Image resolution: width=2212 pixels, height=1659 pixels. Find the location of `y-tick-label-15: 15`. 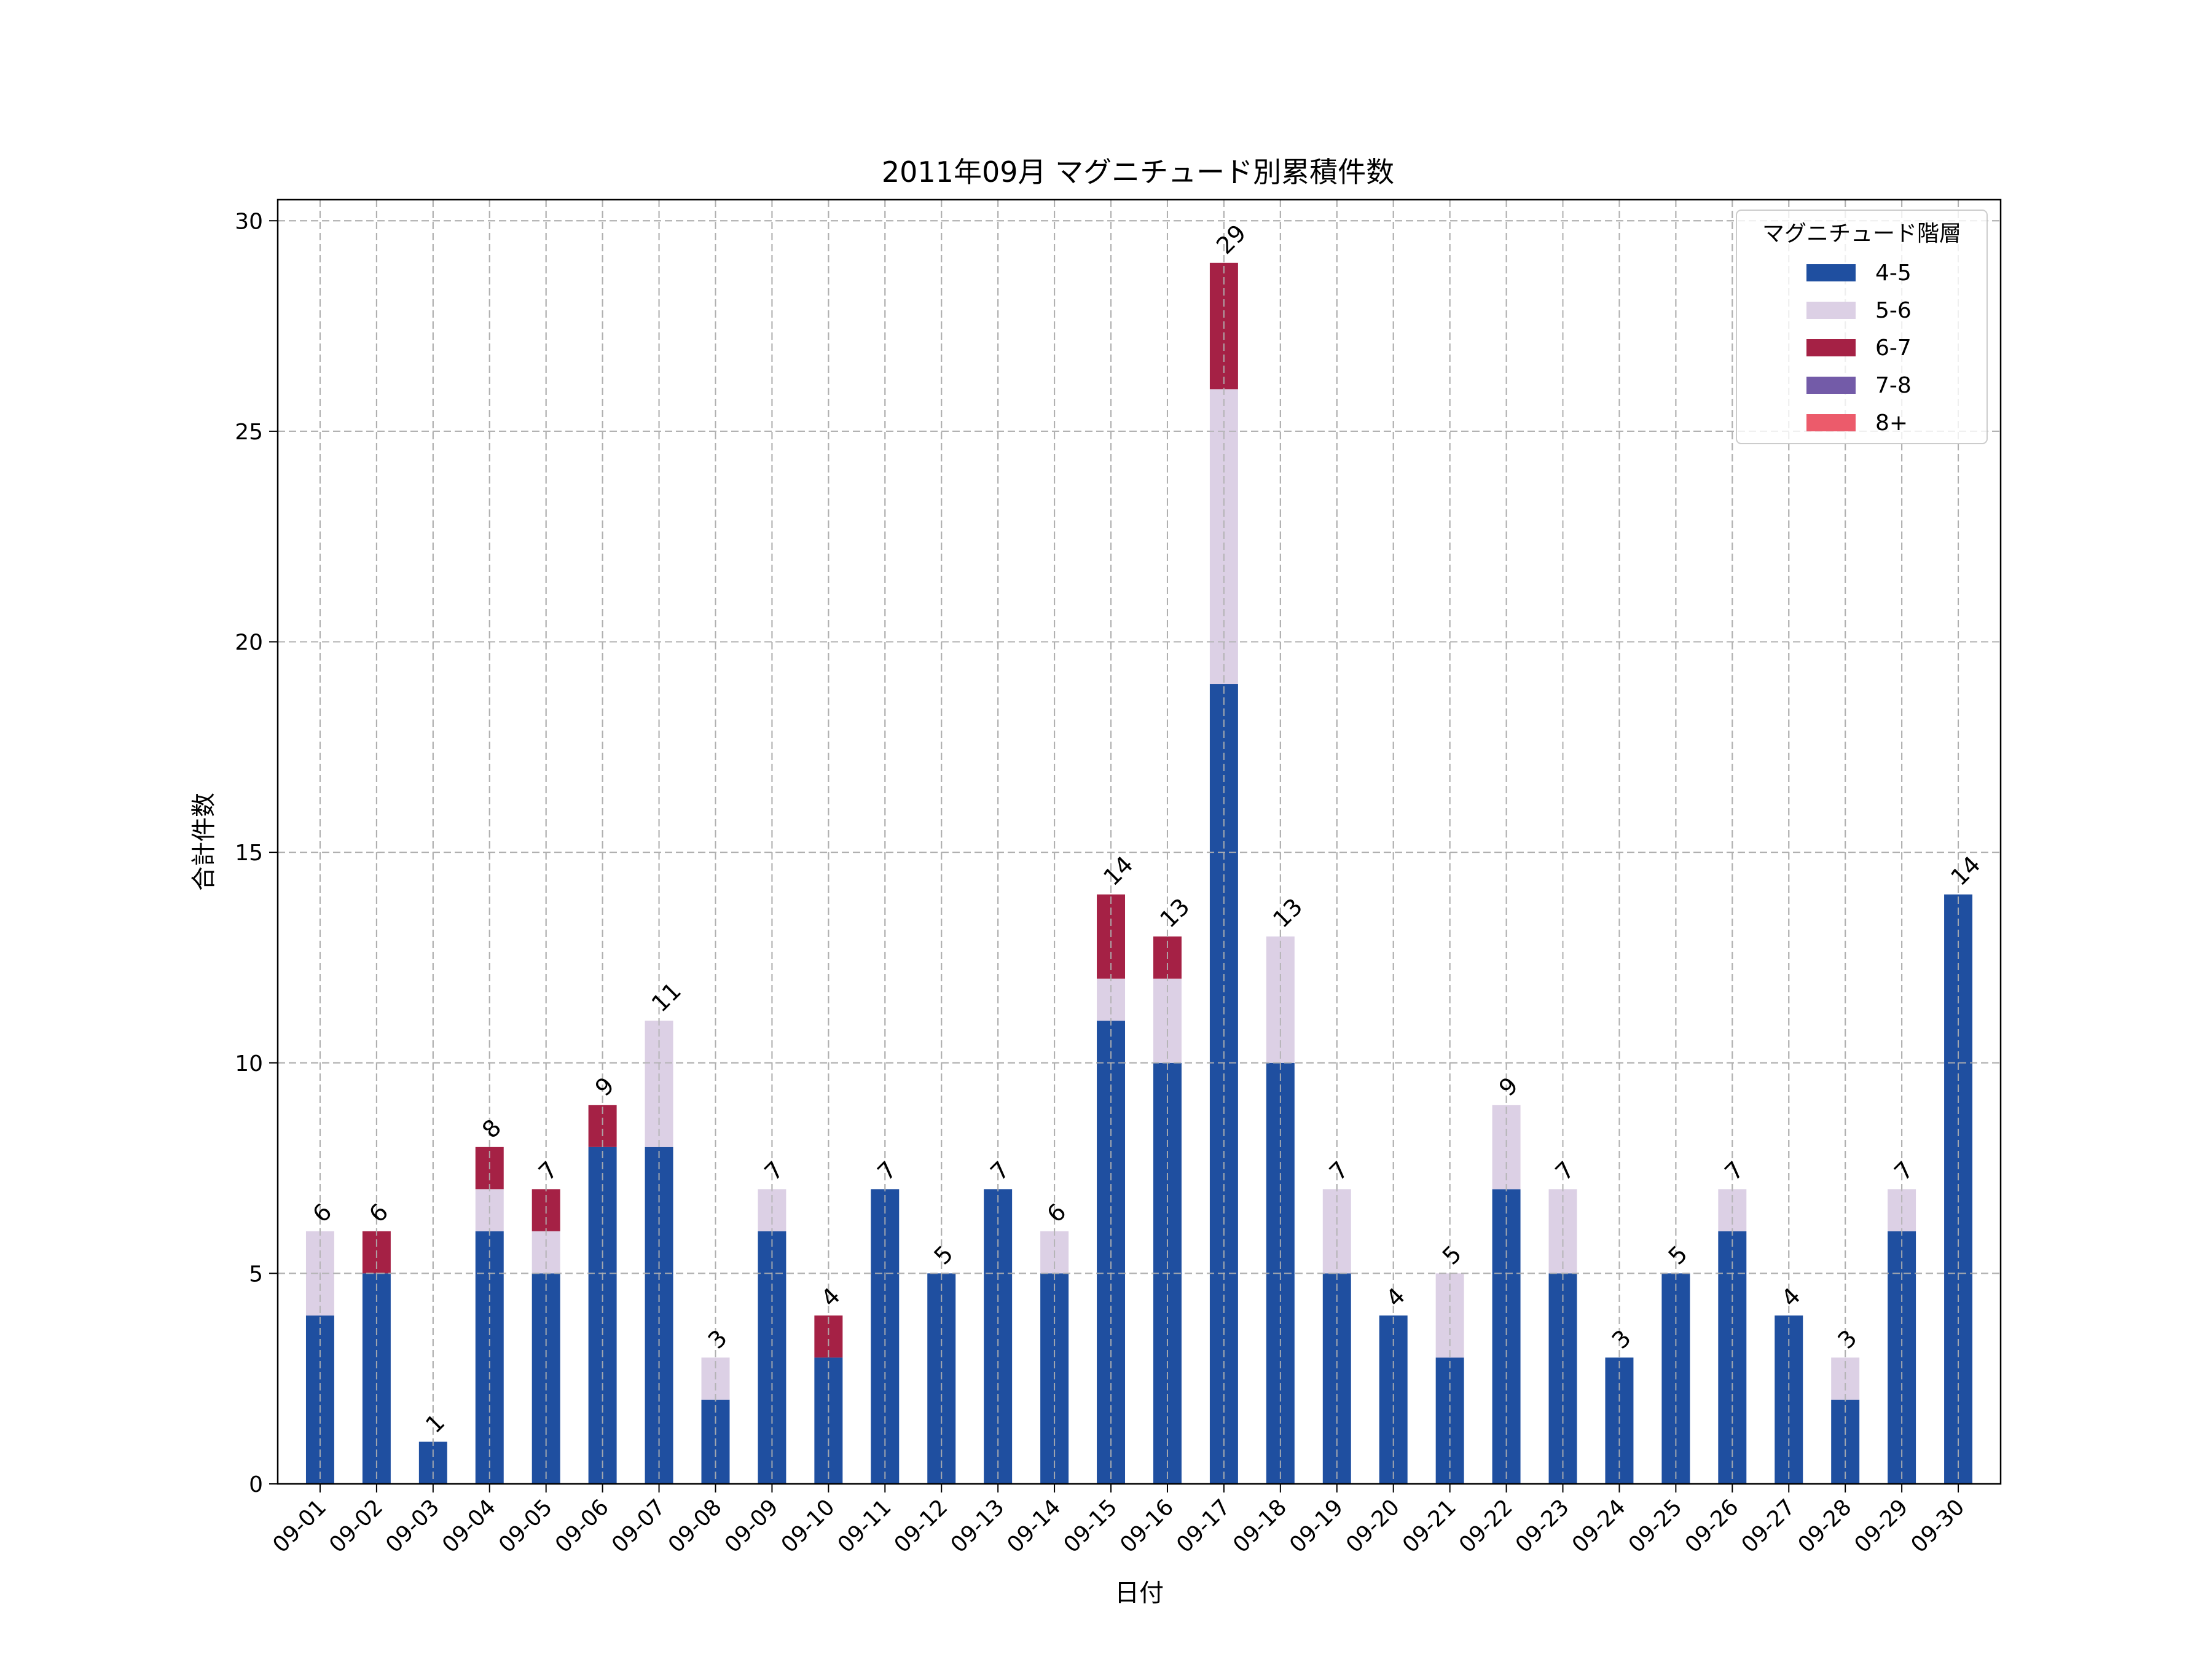

y-tick-label-15: 15 is located at coordinates (249, 853).